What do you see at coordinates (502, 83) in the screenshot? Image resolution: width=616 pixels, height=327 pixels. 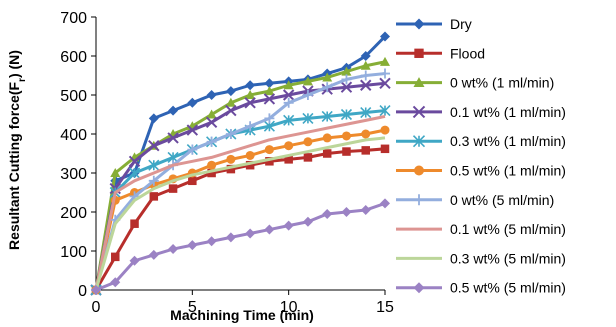 I see `legend-label: 0 wt% (1 ml/min)` at bounding box center [502, 83].